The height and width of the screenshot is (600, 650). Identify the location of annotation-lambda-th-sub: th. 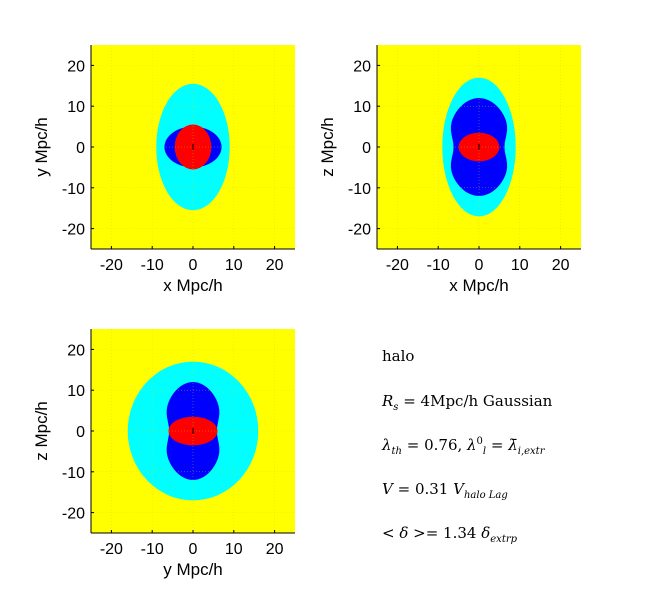
(396, 451).